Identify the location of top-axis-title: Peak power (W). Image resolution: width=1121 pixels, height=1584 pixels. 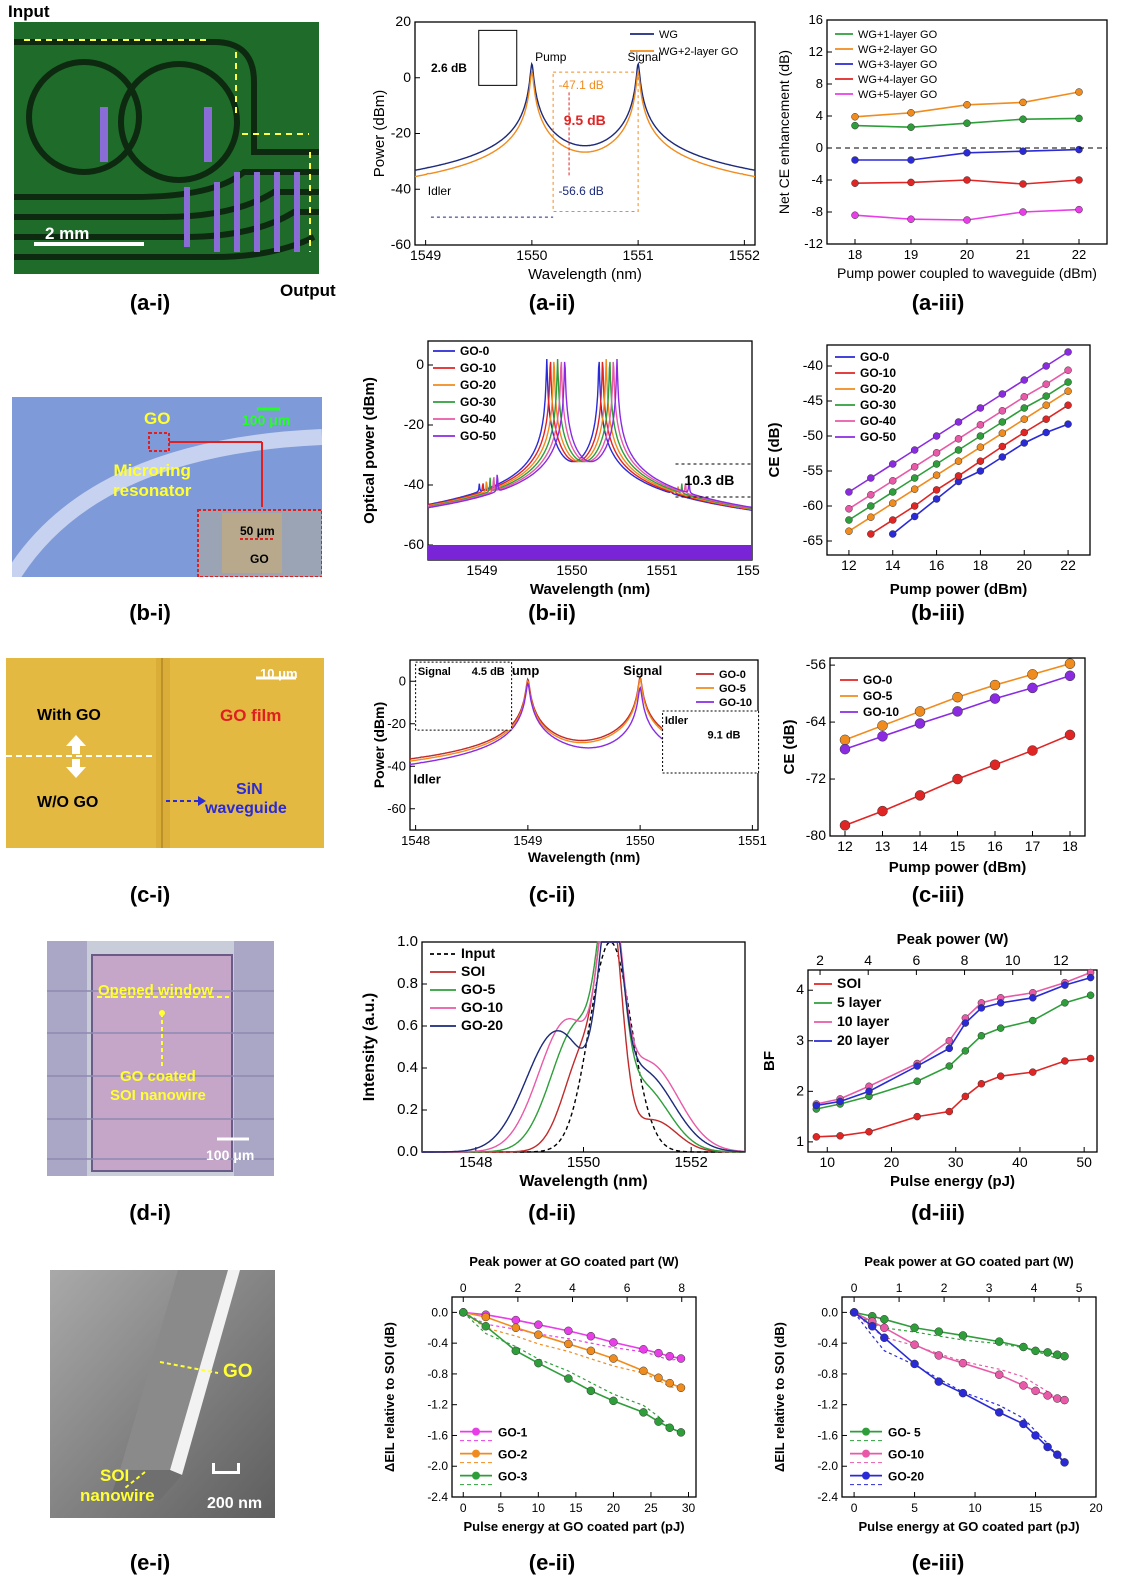
(953, 939).